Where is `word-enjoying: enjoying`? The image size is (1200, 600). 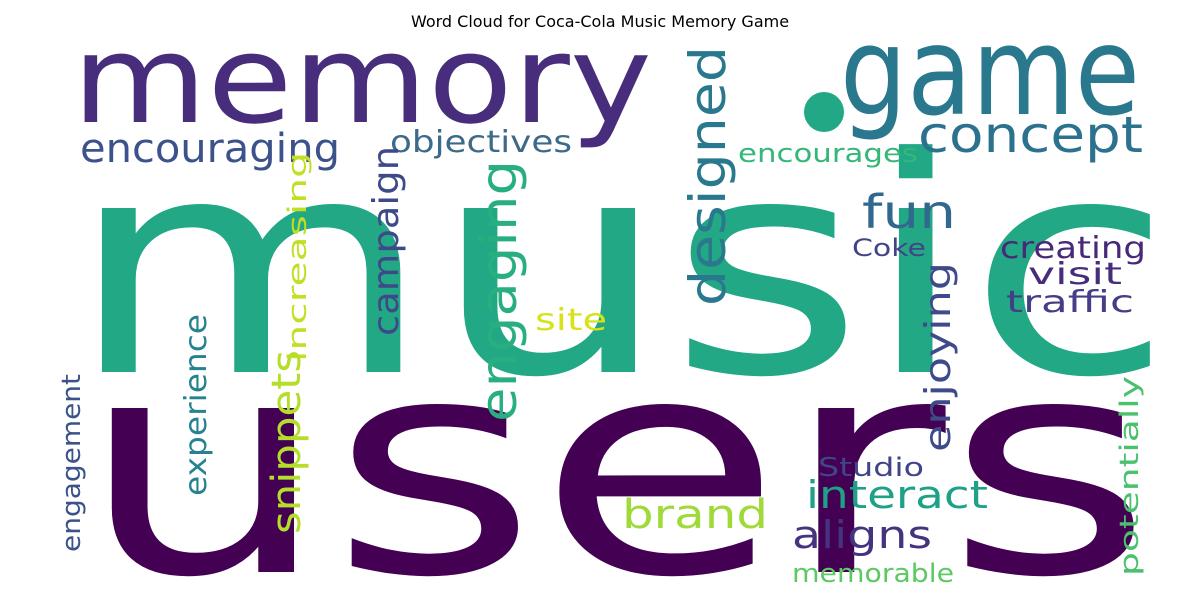 word-enjoying: enjoying is located at coordinates (938, 357).